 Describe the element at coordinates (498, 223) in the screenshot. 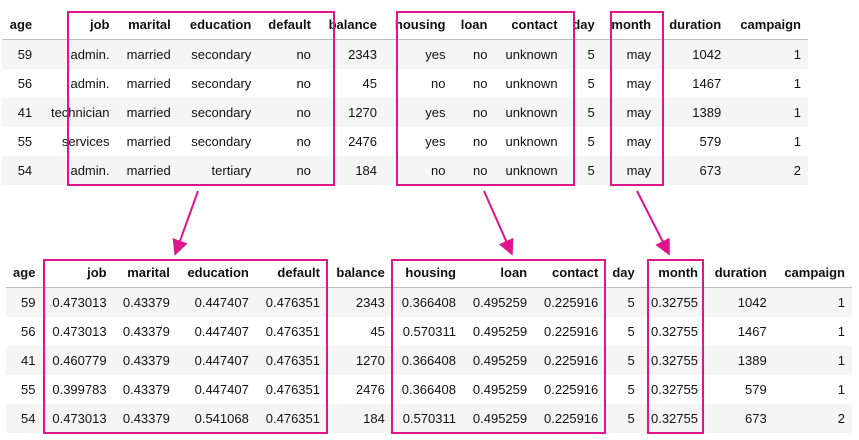

I see `arrow-housing-loan-contact` at that location.